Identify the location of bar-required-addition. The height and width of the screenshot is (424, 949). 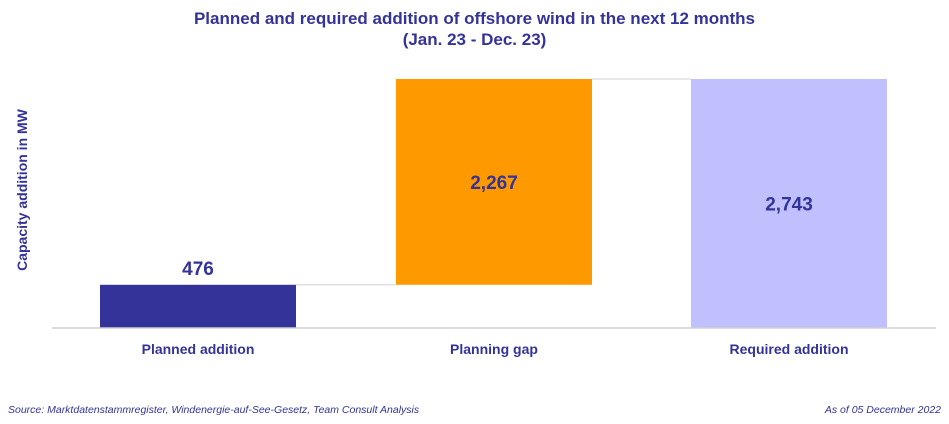
(789, 203).